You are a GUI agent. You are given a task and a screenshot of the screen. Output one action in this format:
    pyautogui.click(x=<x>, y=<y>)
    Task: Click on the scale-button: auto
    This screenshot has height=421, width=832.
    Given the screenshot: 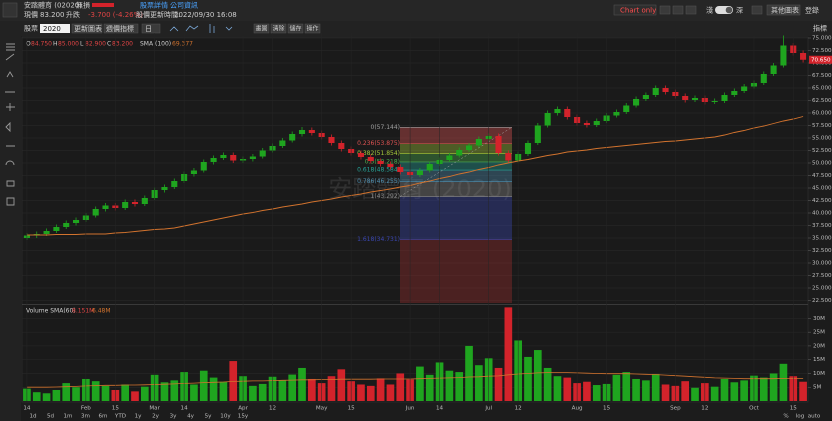 What is the action you would take?
    pyautogui.click(x=814, y=417)
    